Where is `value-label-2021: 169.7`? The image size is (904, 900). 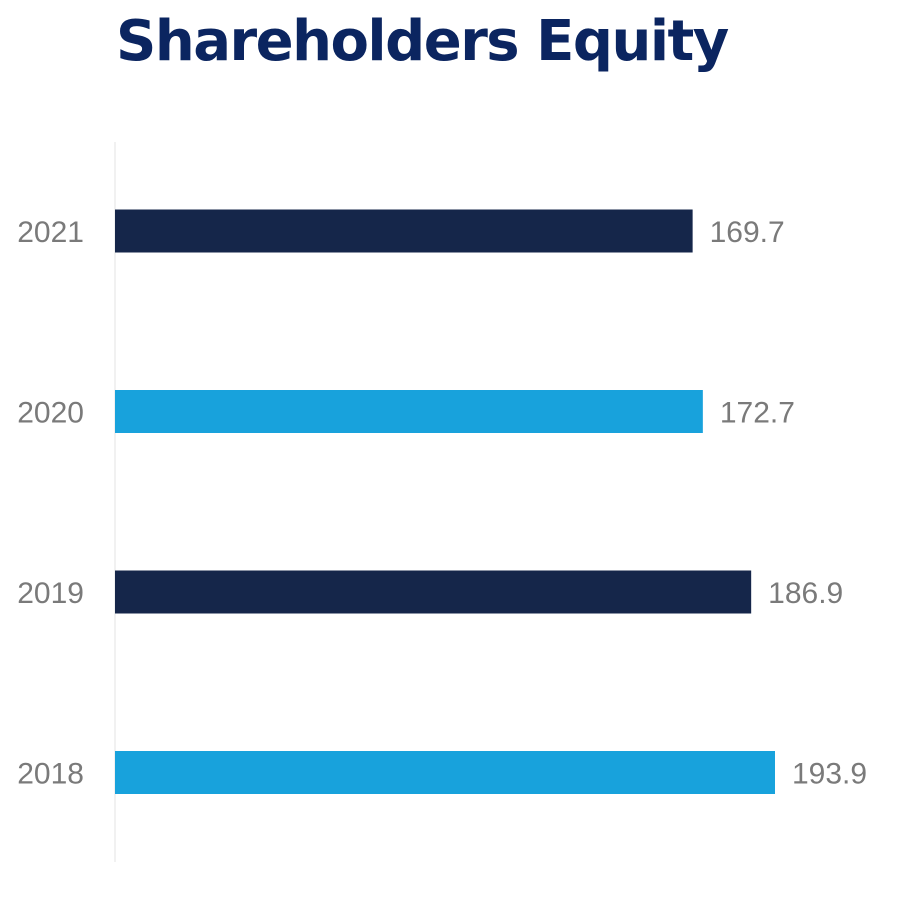 value-label-2021: 169.7 is located at coordinates (747, 232).